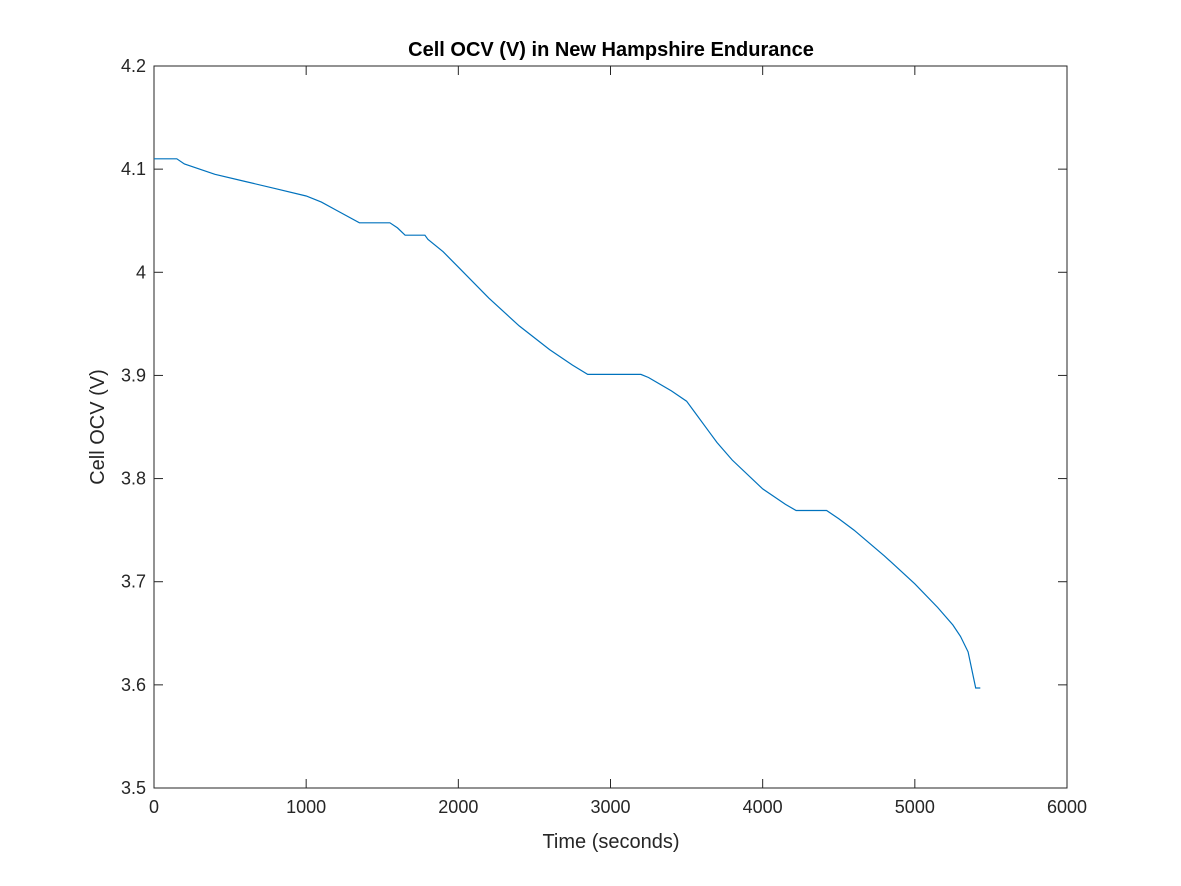 This screenshot has width=1181, height=886. What do you see at coordinates (141, 272) in the screenshot?
I see `y-tick-label: 4` at bounding box center [141, 272].